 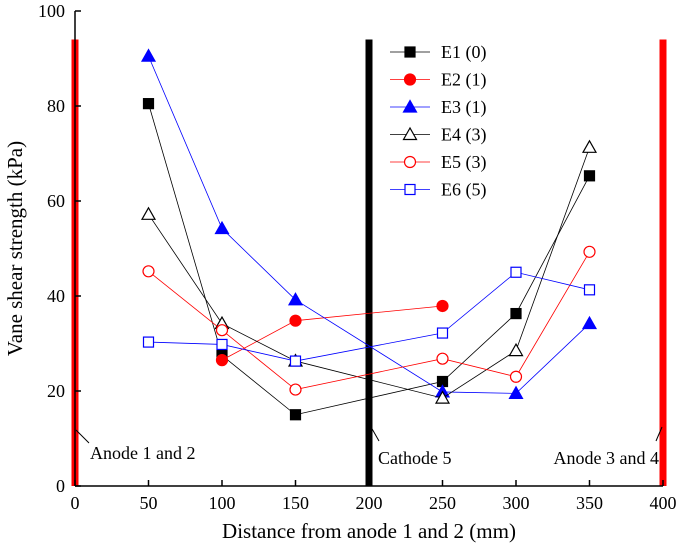 I want to click on x-tick-label: 50, so click(x=149, y=503).